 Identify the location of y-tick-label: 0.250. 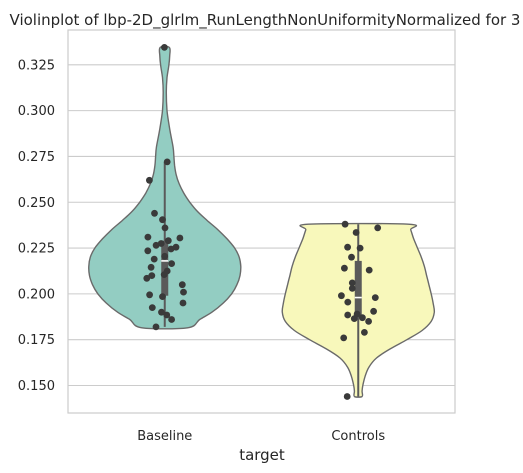
(36, 203).